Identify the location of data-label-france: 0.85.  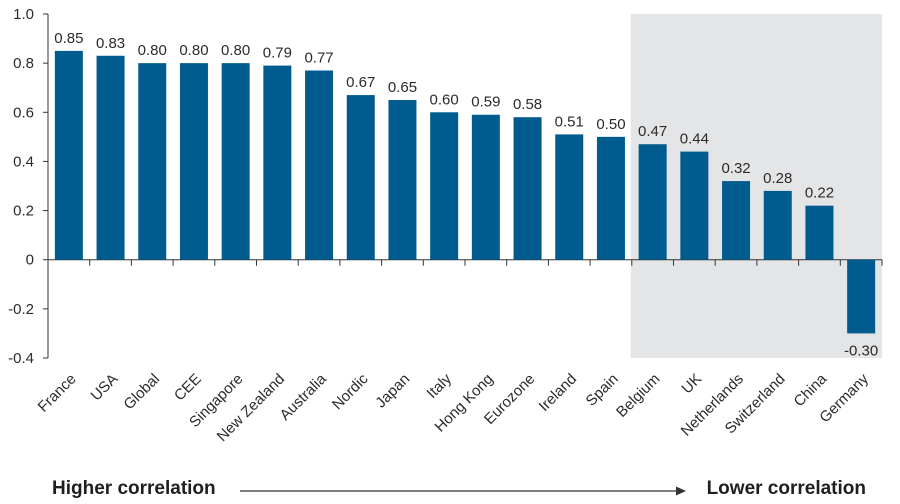
(68, 38).